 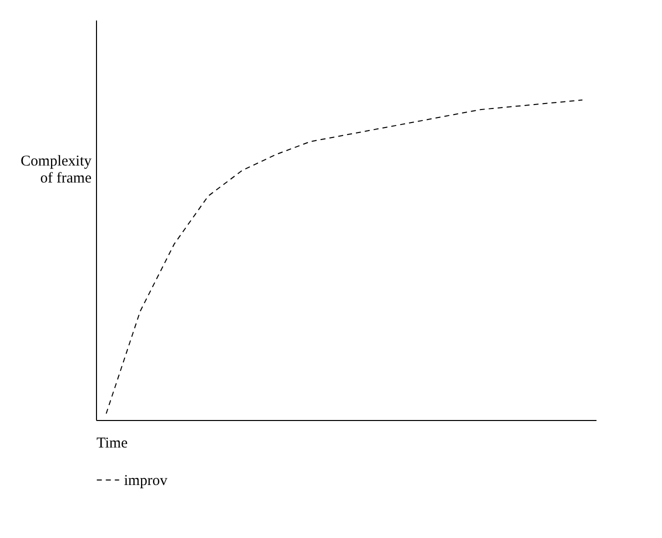 What do you see at coordinates (146, 481) in the screenshot?
I see `legend-label: improv` at bounding box center [146, 481].